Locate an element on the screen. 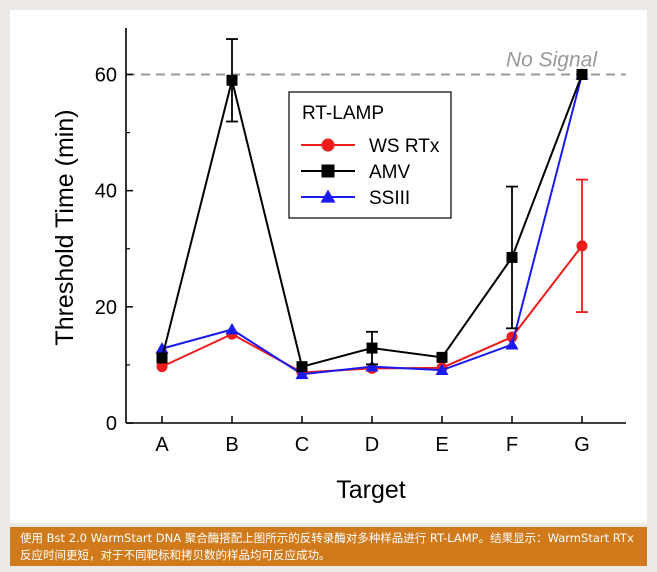 The image size is (657, 572). data-point-amv-d is located at coordinates (372, 348).